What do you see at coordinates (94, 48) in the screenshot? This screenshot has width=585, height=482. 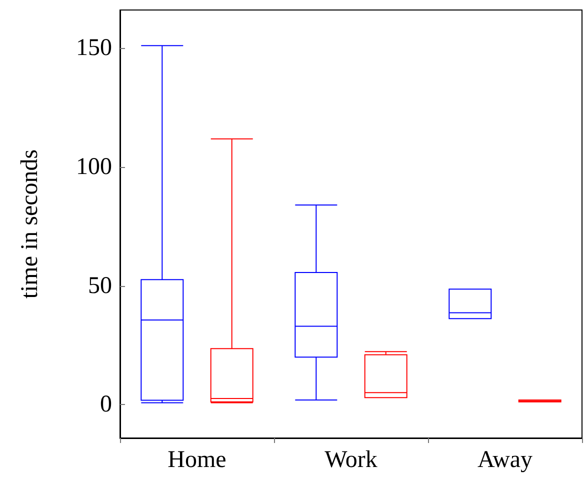 I see `y-tick-label: 150` at bounding box center [94, 48].